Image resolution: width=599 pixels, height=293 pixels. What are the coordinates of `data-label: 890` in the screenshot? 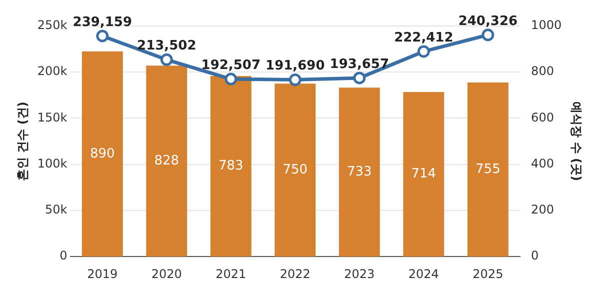 It's located at (102, 154).